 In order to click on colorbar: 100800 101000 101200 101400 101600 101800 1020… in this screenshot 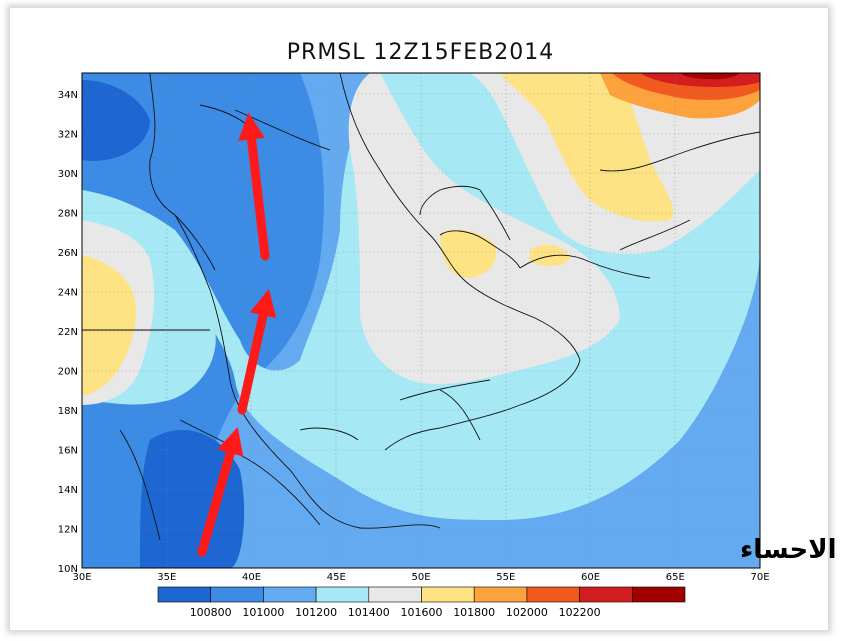, I will do `click(421, 602)`.